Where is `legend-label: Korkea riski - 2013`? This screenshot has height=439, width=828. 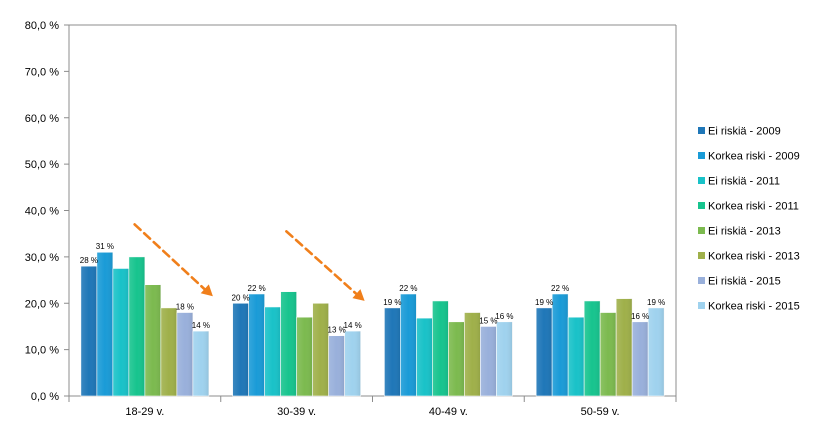 legend-label: Korkea riski - 2013 is located at coordinates (754, 257).